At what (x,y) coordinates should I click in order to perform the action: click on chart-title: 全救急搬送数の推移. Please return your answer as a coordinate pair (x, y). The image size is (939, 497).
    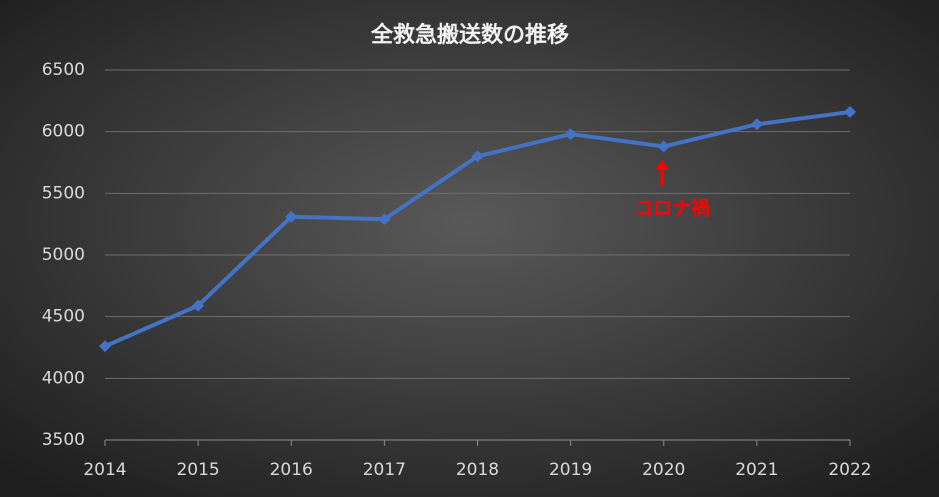
    Looking at the image, I should click on (469, 35).